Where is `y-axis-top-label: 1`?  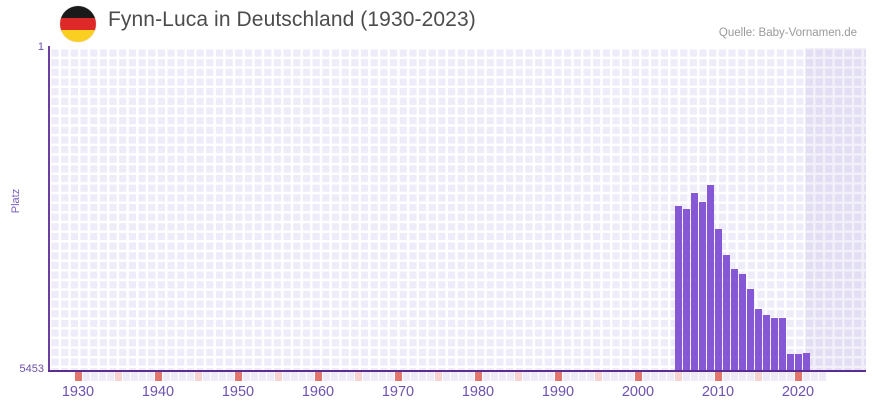 y-axis-top-label: 1 is located at coordinates (40, 47).